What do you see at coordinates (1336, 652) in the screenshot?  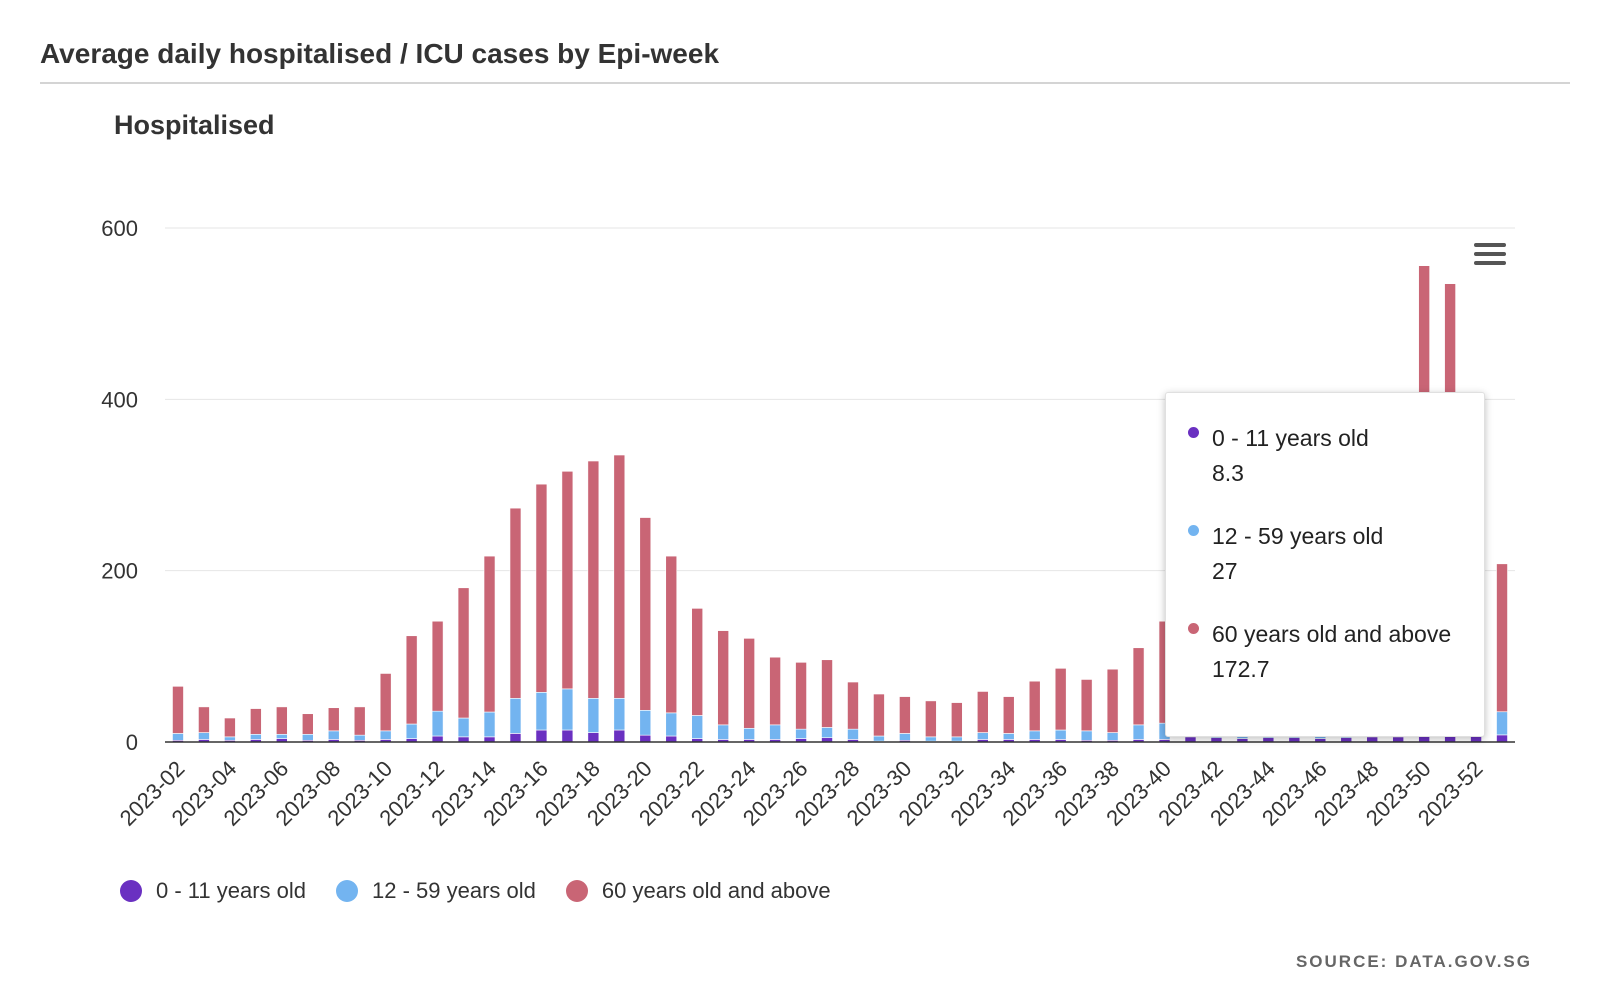 I see `tooltip-item-60-above: 60 years old and above 172.7` at bounding box center [1336, 652].